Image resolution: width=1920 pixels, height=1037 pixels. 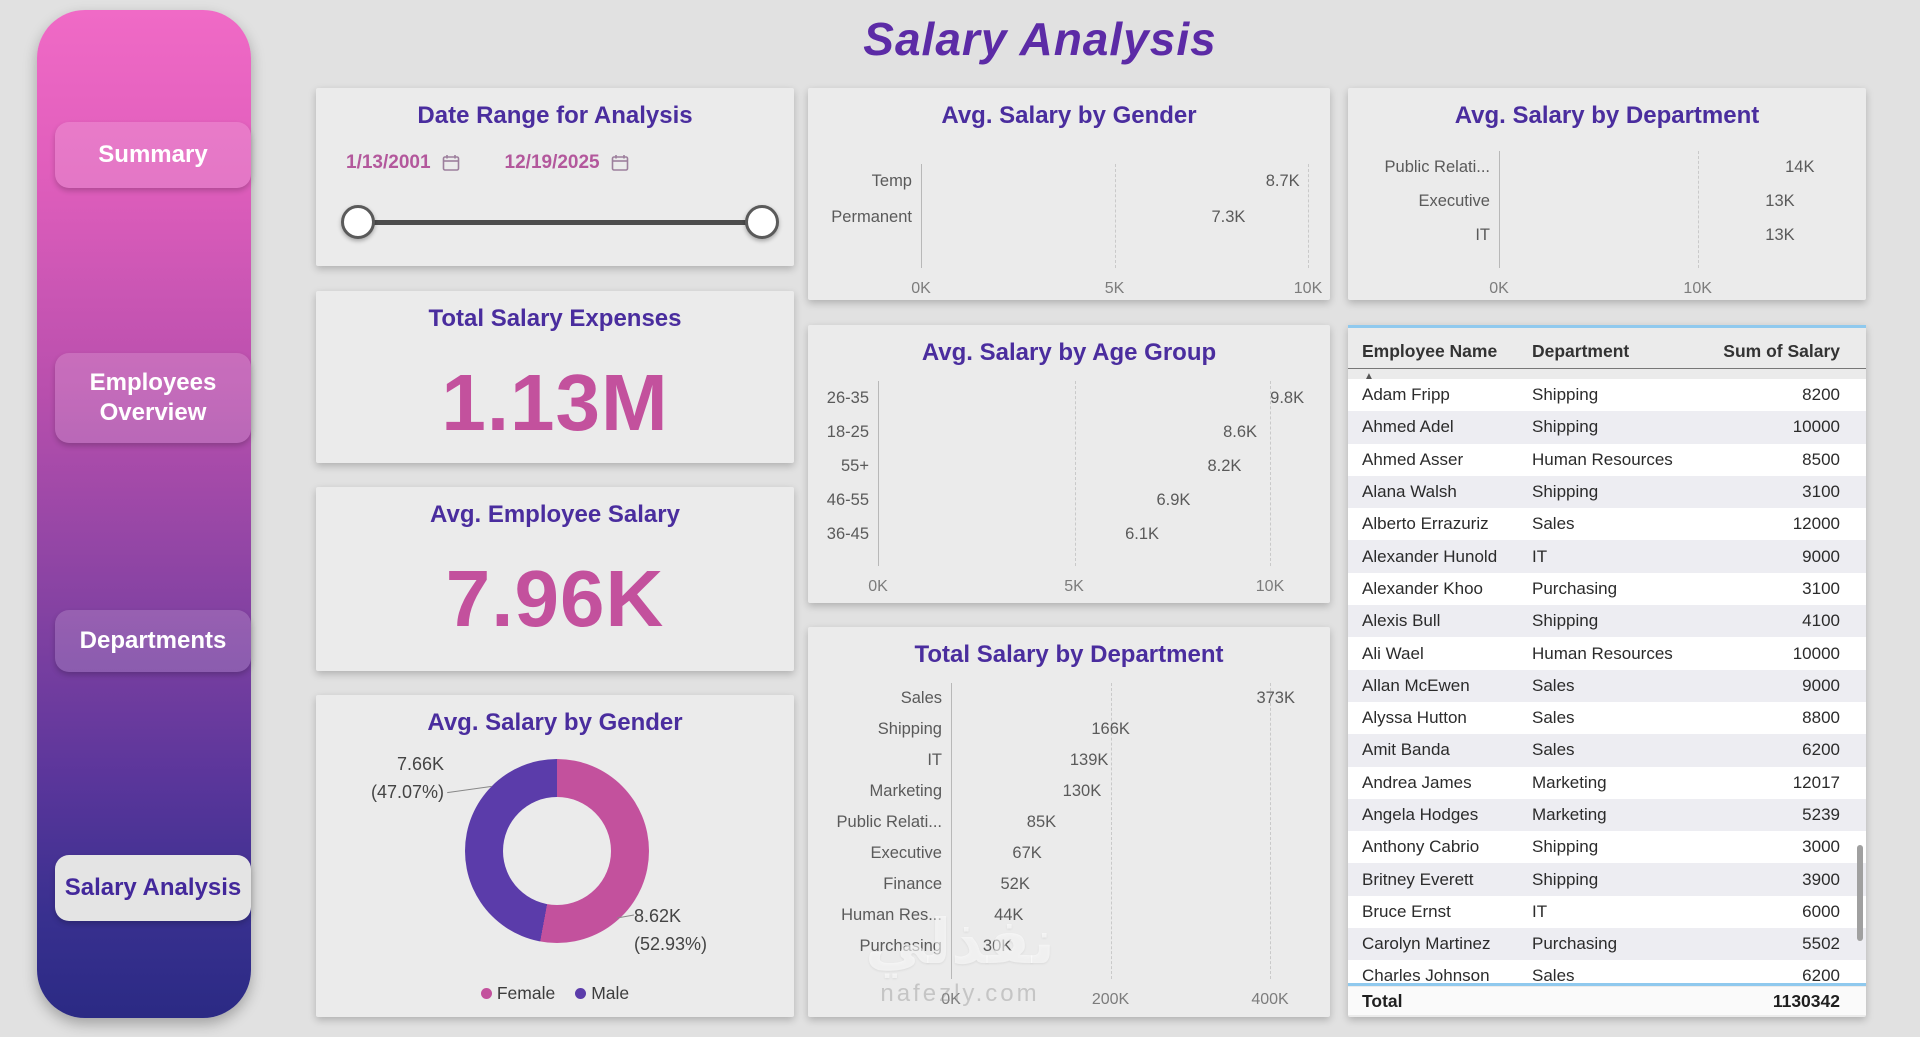 What do you see at coordinates (1074, 586) in the screenshot?
I see `axis-tick-label: 5K` at bounding box center [1074, 586].